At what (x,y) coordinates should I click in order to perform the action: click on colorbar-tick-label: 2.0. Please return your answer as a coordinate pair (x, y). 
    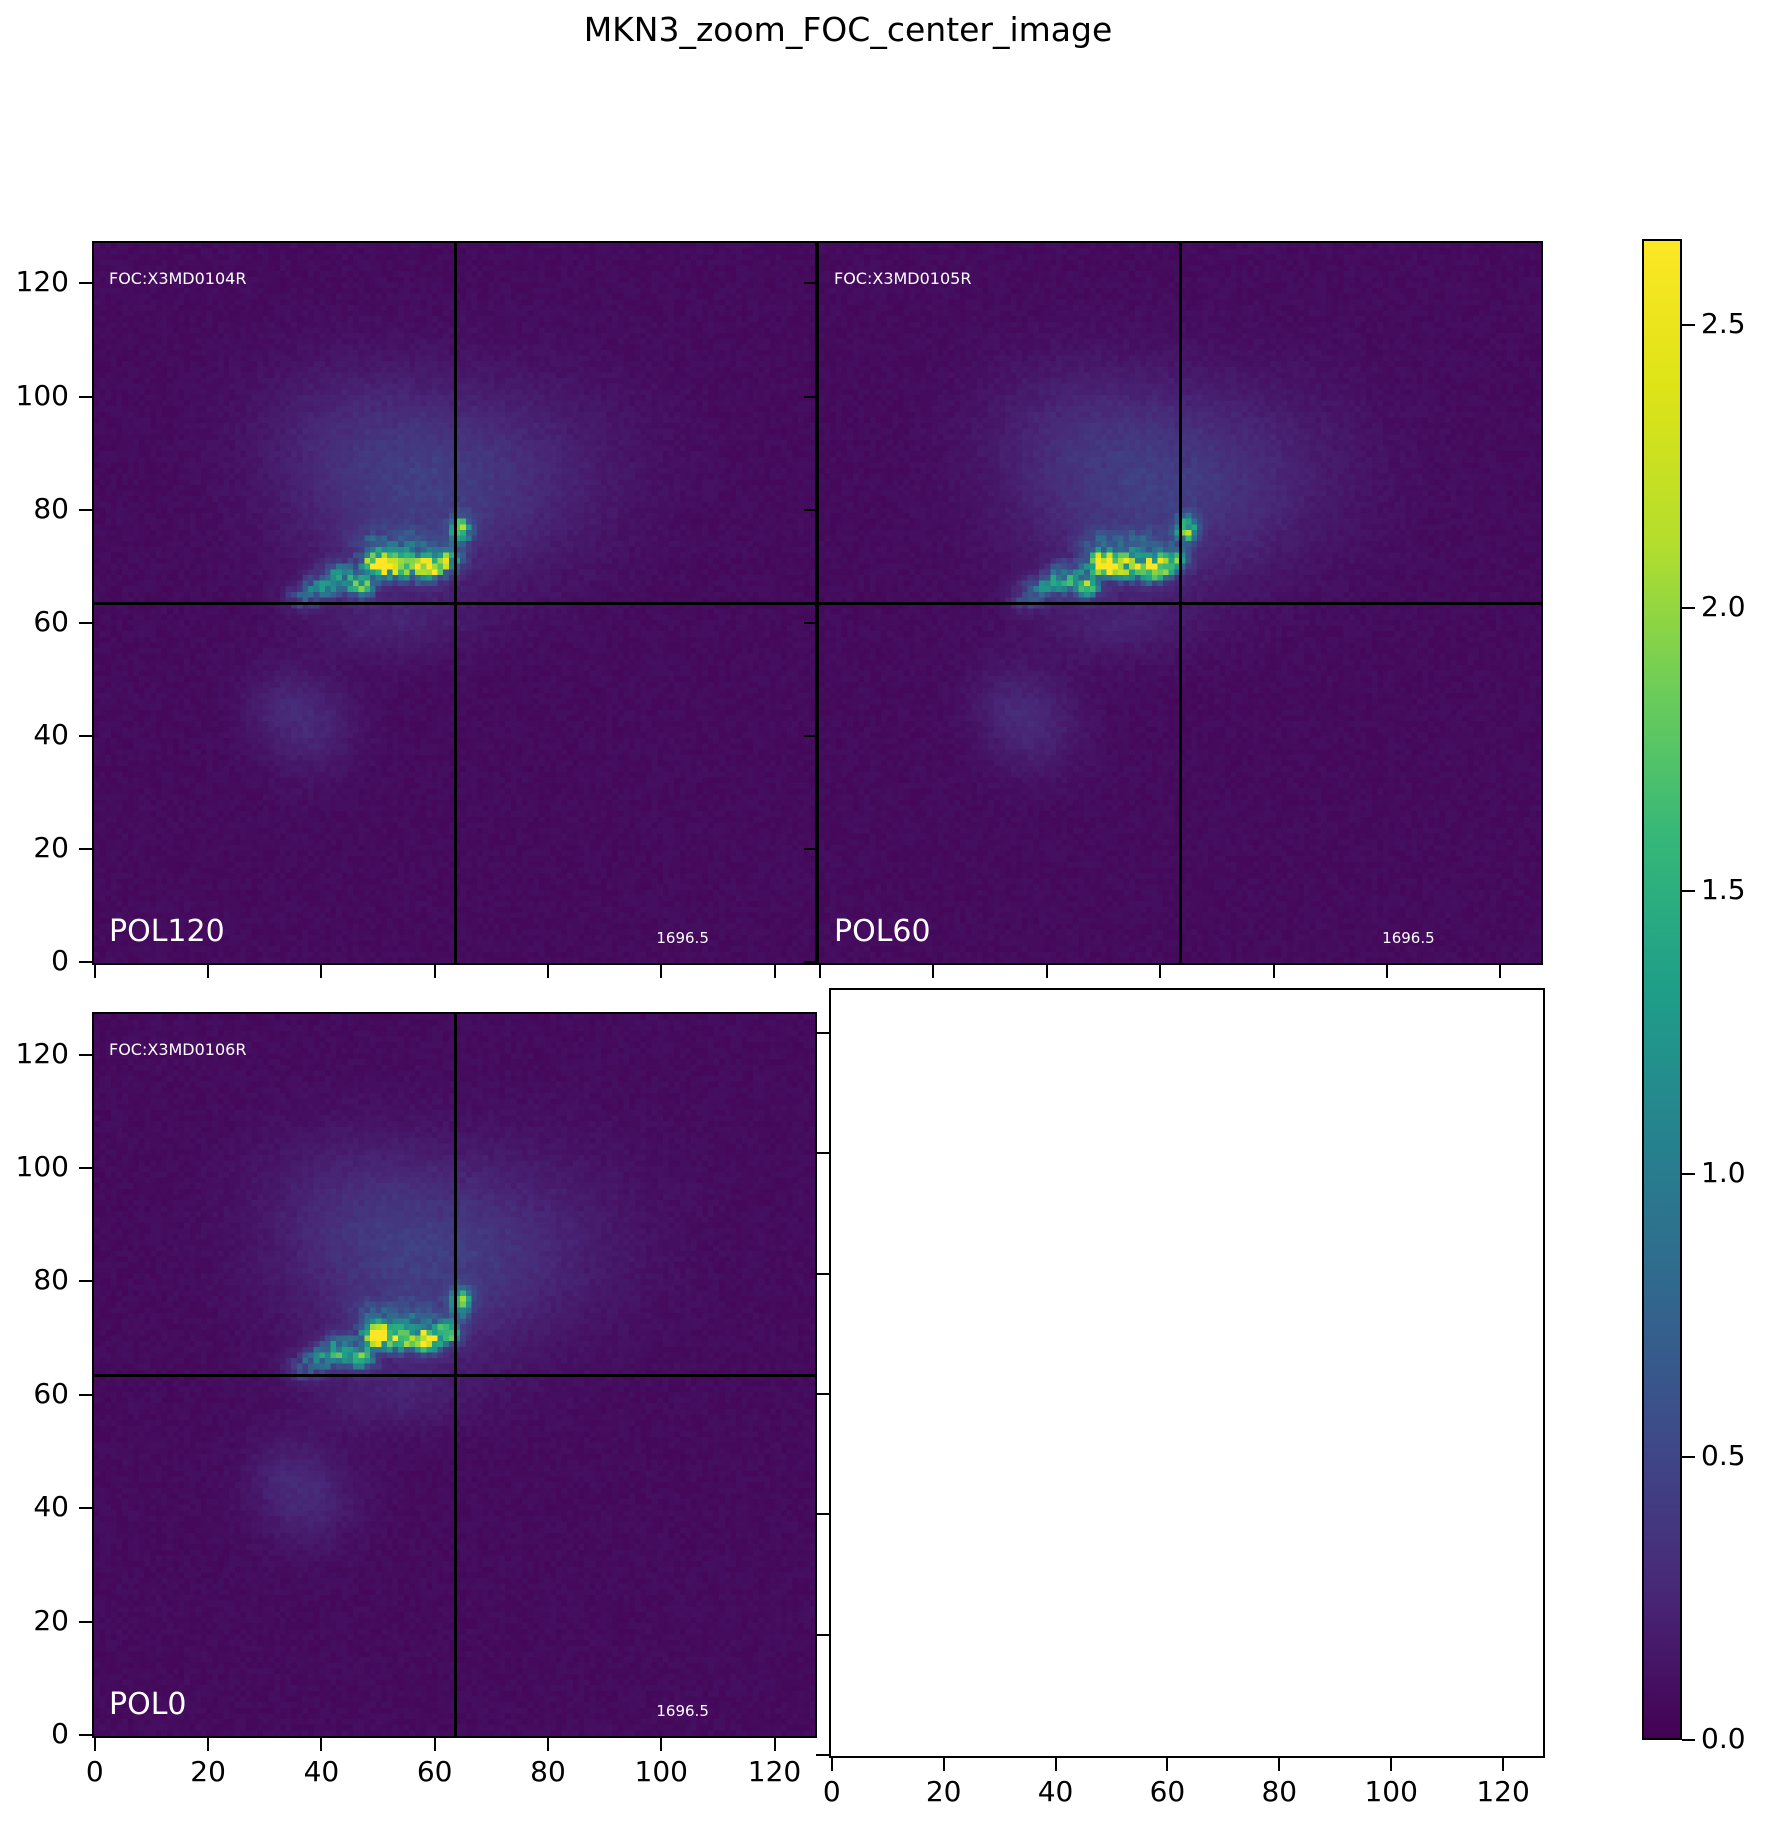
    Looking at the image, I should click on (1723, 607).